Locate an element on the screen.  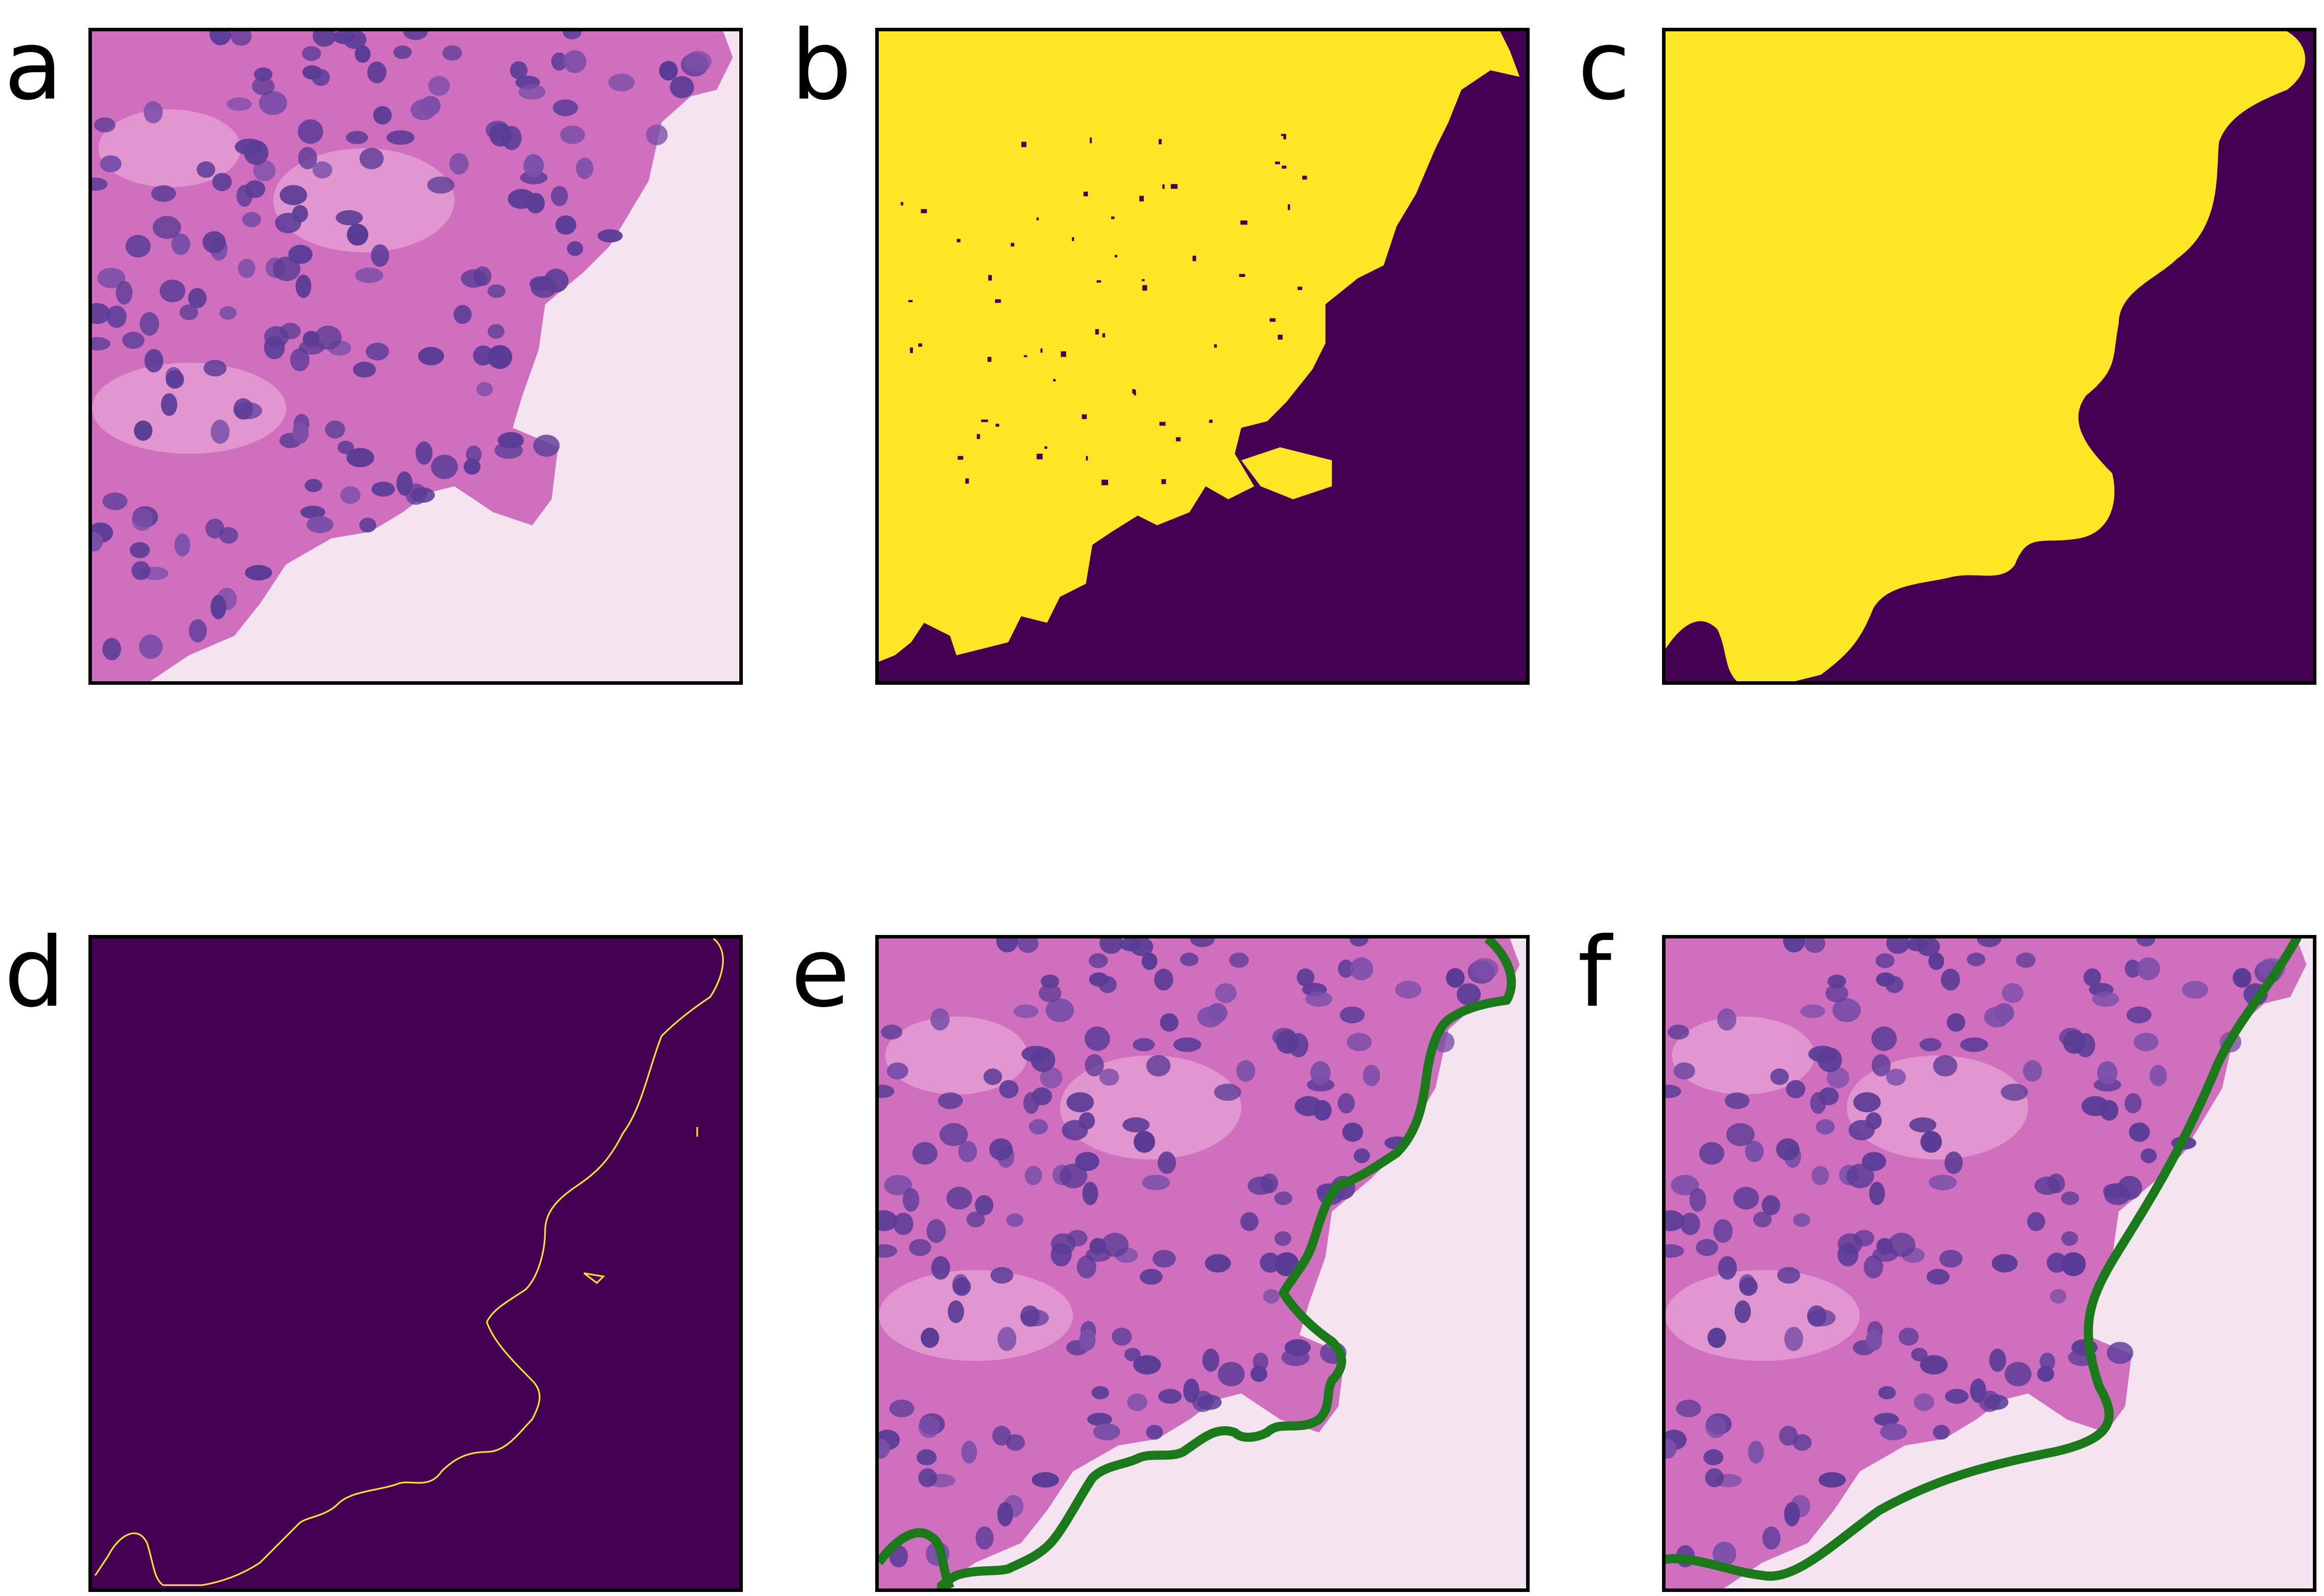
panel-d-boundary-contour is located at coordinates (415, 1264).